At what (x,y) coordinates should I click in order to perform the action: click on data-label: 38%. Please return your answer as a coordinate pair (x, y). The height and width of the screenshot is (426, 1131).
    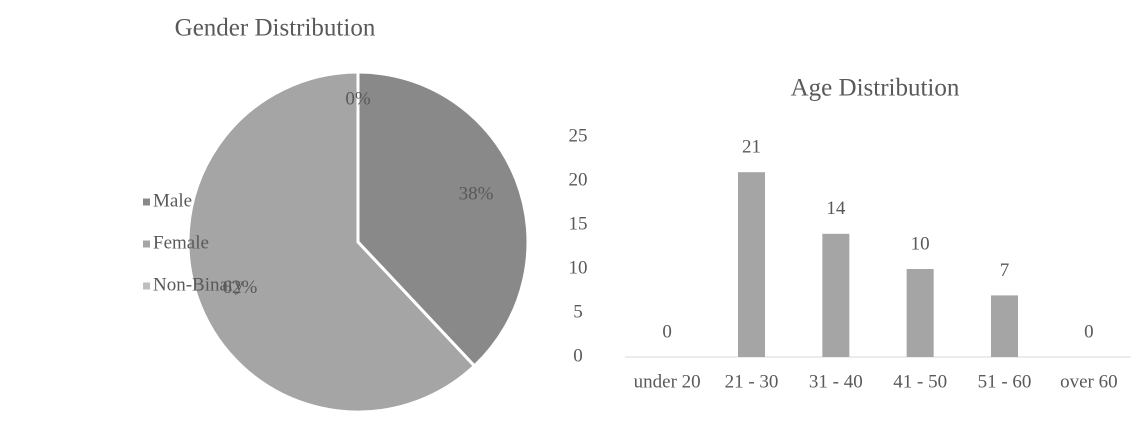
    Looking at the image, I should click on (476, 194).